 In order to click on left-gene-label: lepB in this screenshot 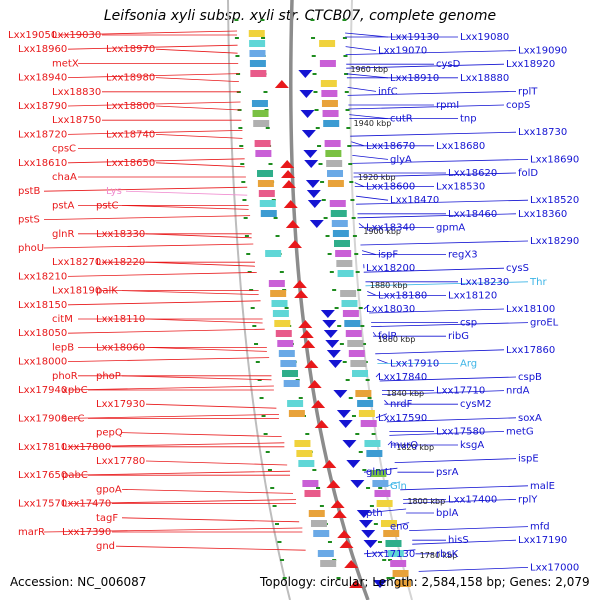, I will do `click(63, 347)`.